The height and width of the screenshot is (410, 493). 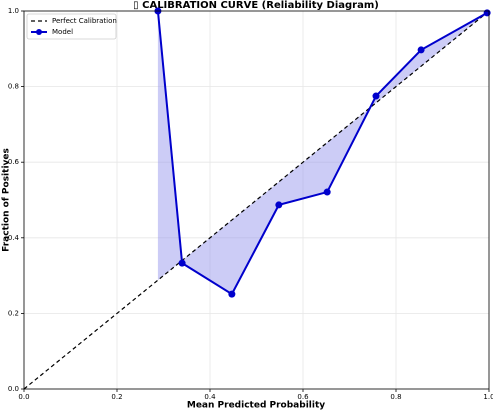 What do you see at coordinates (13, 389) in the screenshot?
I see `y-tick-label: 0.0` at bounding box center [13, 389].